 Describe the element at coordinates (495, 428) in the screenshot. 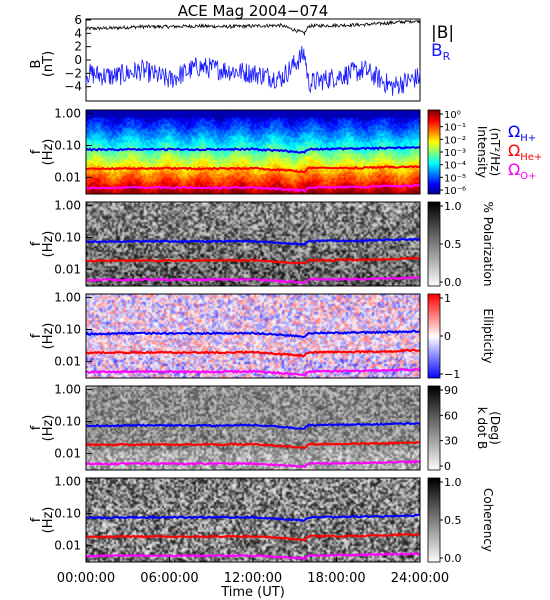

I see `colorbar-unit: (Deg)` at that location.